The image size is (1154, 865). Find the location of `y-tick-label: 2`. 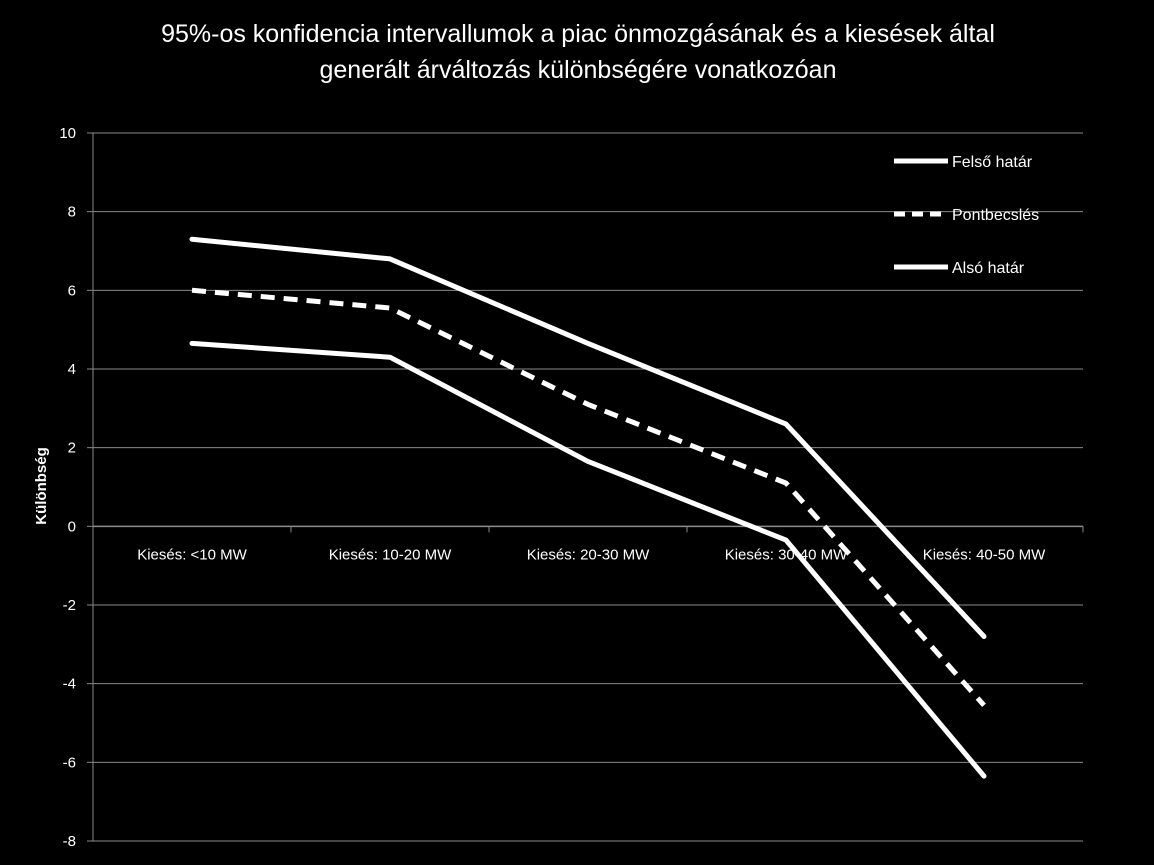

y-tick-label: 2 is located at coordinates (72, 448).